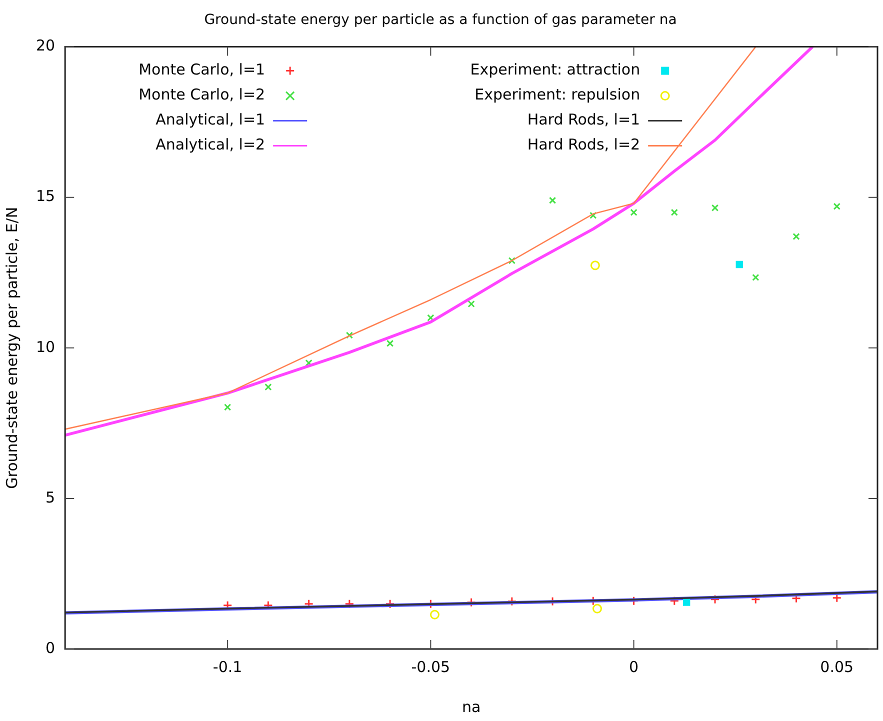  Describe the element at coordinates (51, 647) in the screenshot. I see `y-tick-label: 0` at that location.